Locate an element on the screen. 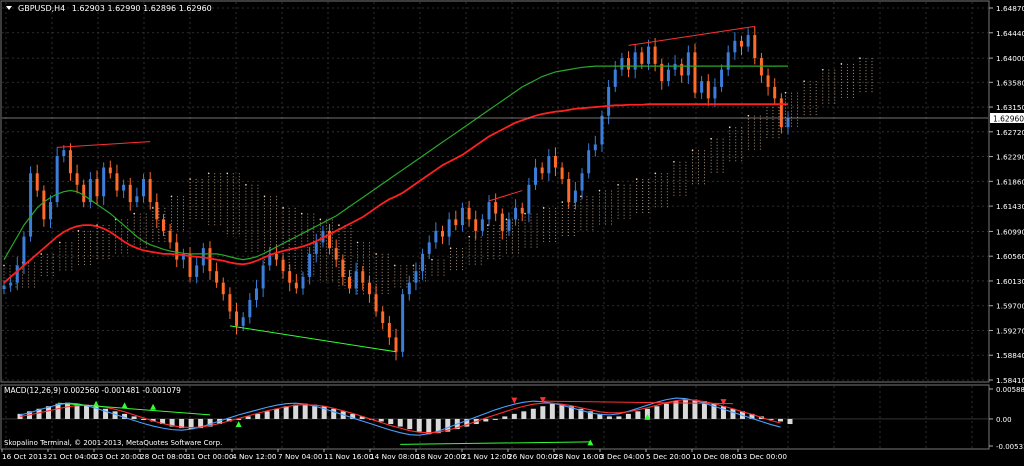  y-tick-label: 1.63150 is located at coordinates (1010, 107).